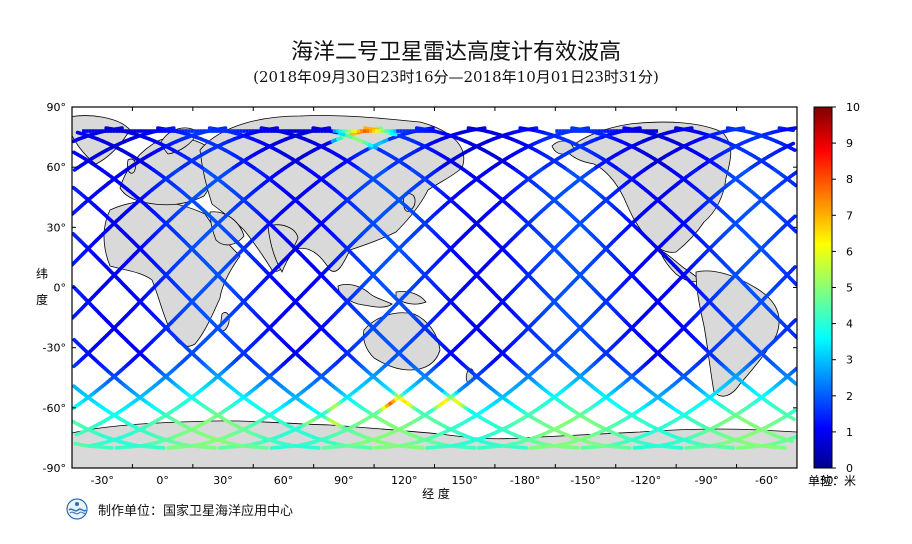  What do you see at coordinates (853, 107) in the screenshot?
I see `colorbar-tick-label: 10` at bounding box center [853, 107].